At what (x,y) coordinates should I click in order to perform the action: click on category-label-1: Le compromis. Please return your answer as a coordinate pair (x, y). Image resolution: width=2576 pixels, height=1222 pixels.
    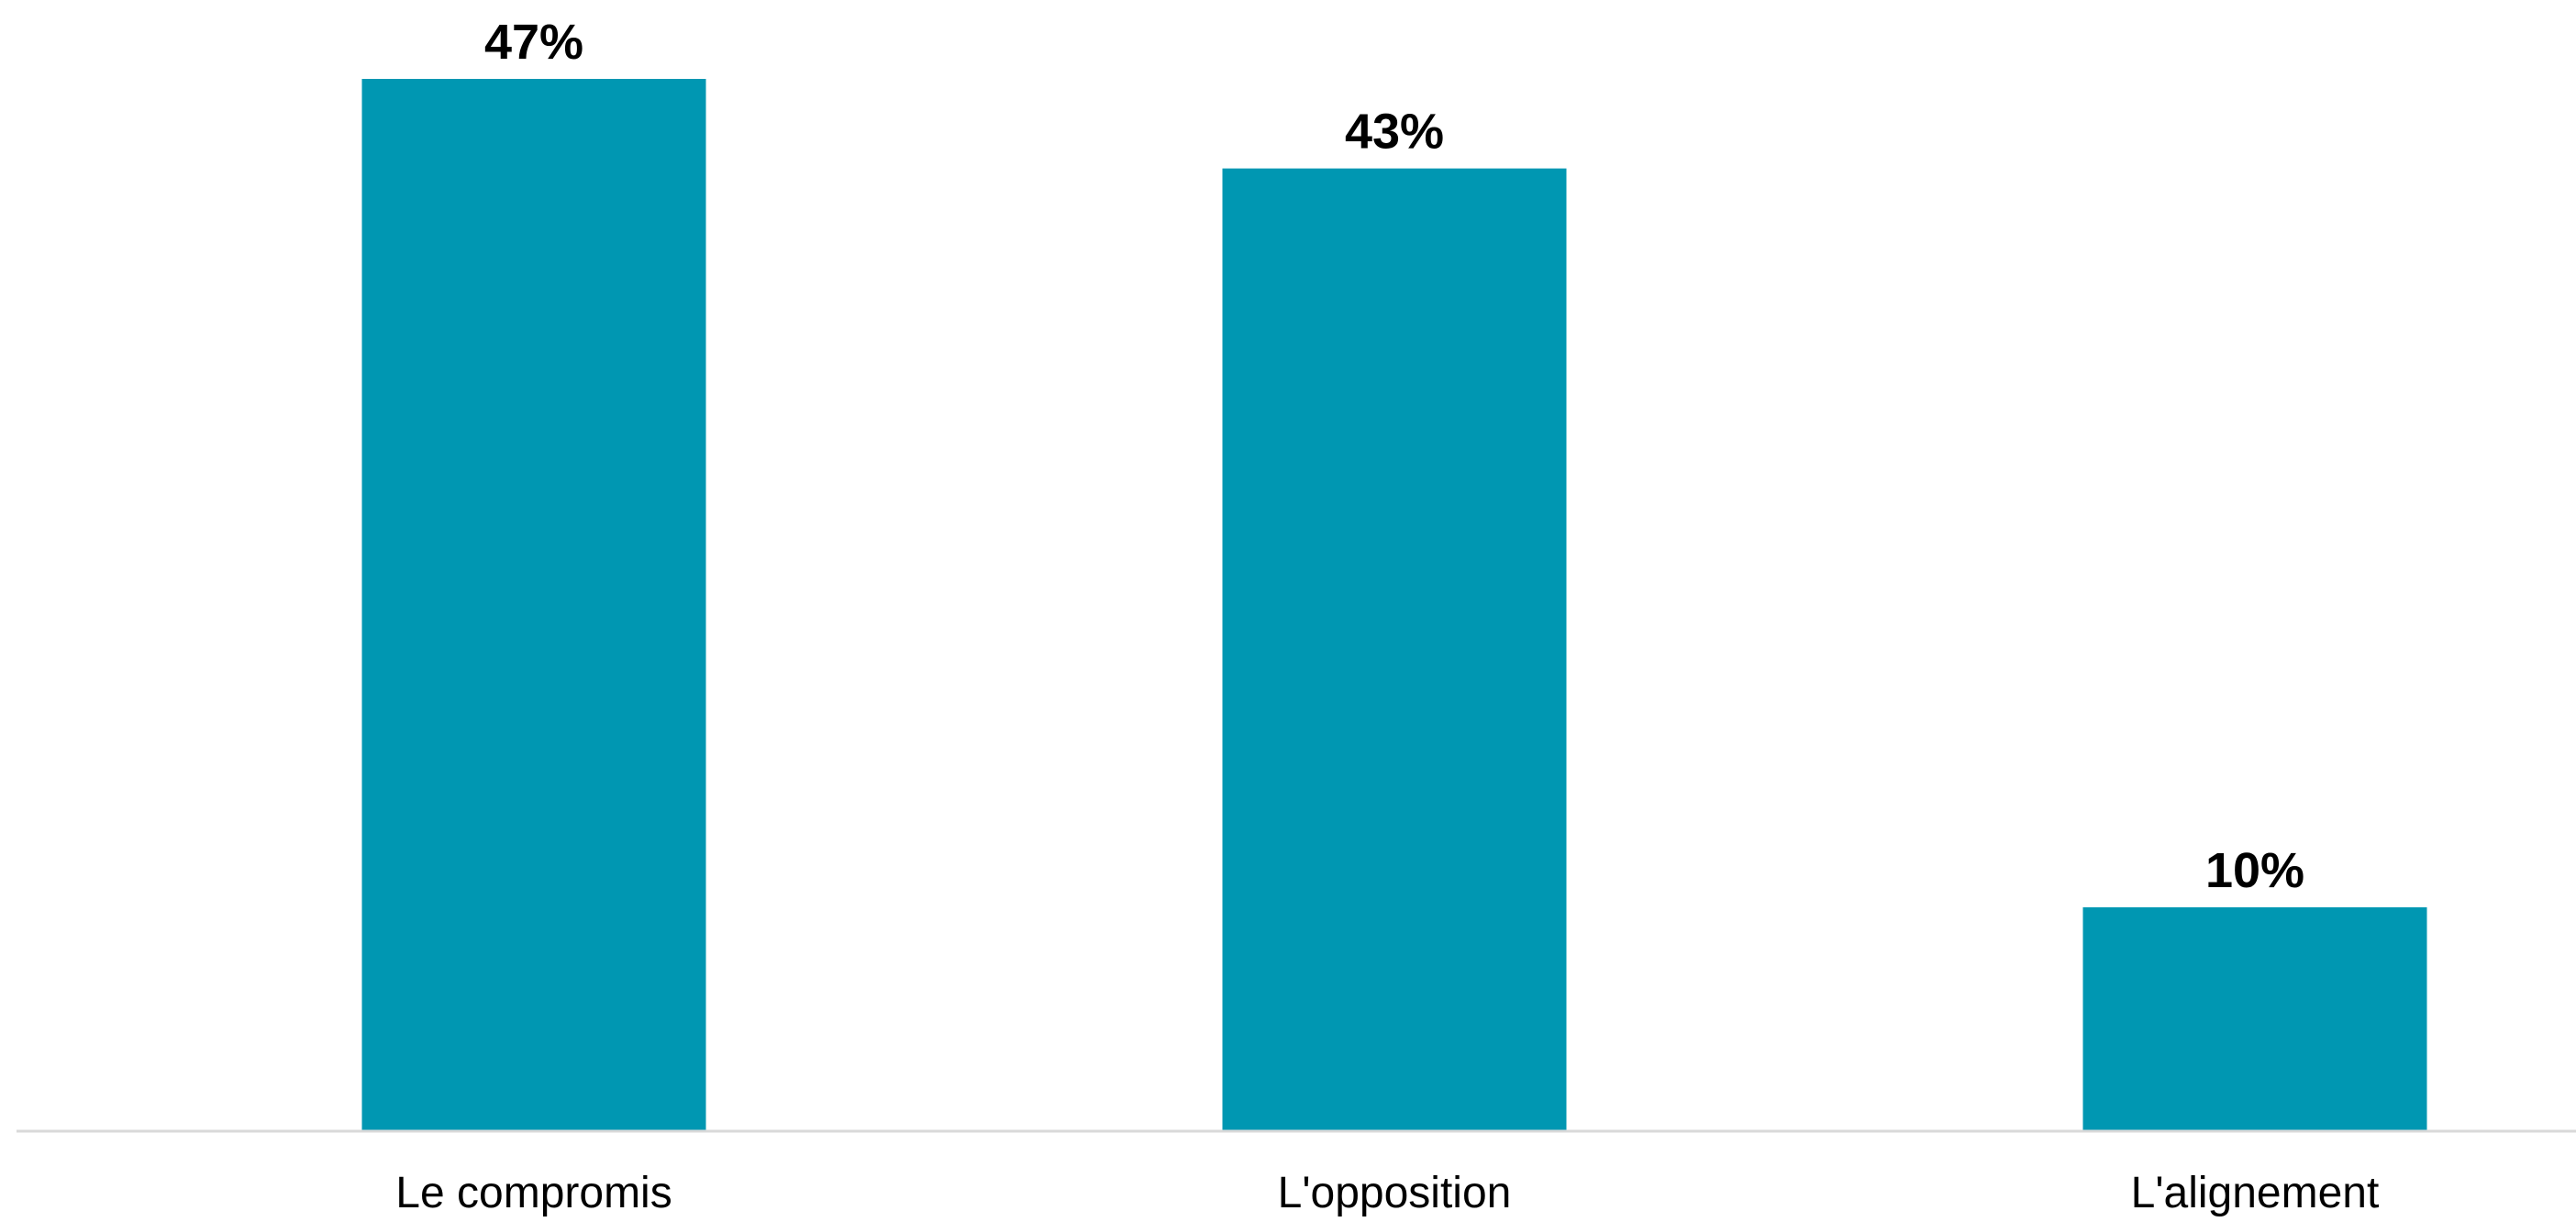
    Looking at the image, I should click on (533, 1193).